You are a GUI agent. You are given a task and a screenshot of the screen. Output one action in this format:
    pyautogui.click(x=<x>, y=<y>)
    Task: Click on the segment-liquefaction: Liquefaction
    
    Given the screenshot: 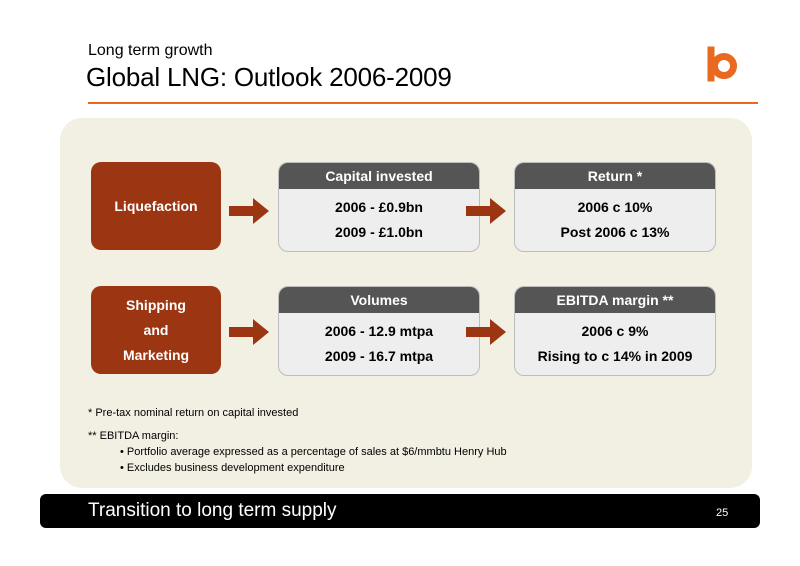 What is the action you would take?
    pyautogui.click(x=156, y=206)
    